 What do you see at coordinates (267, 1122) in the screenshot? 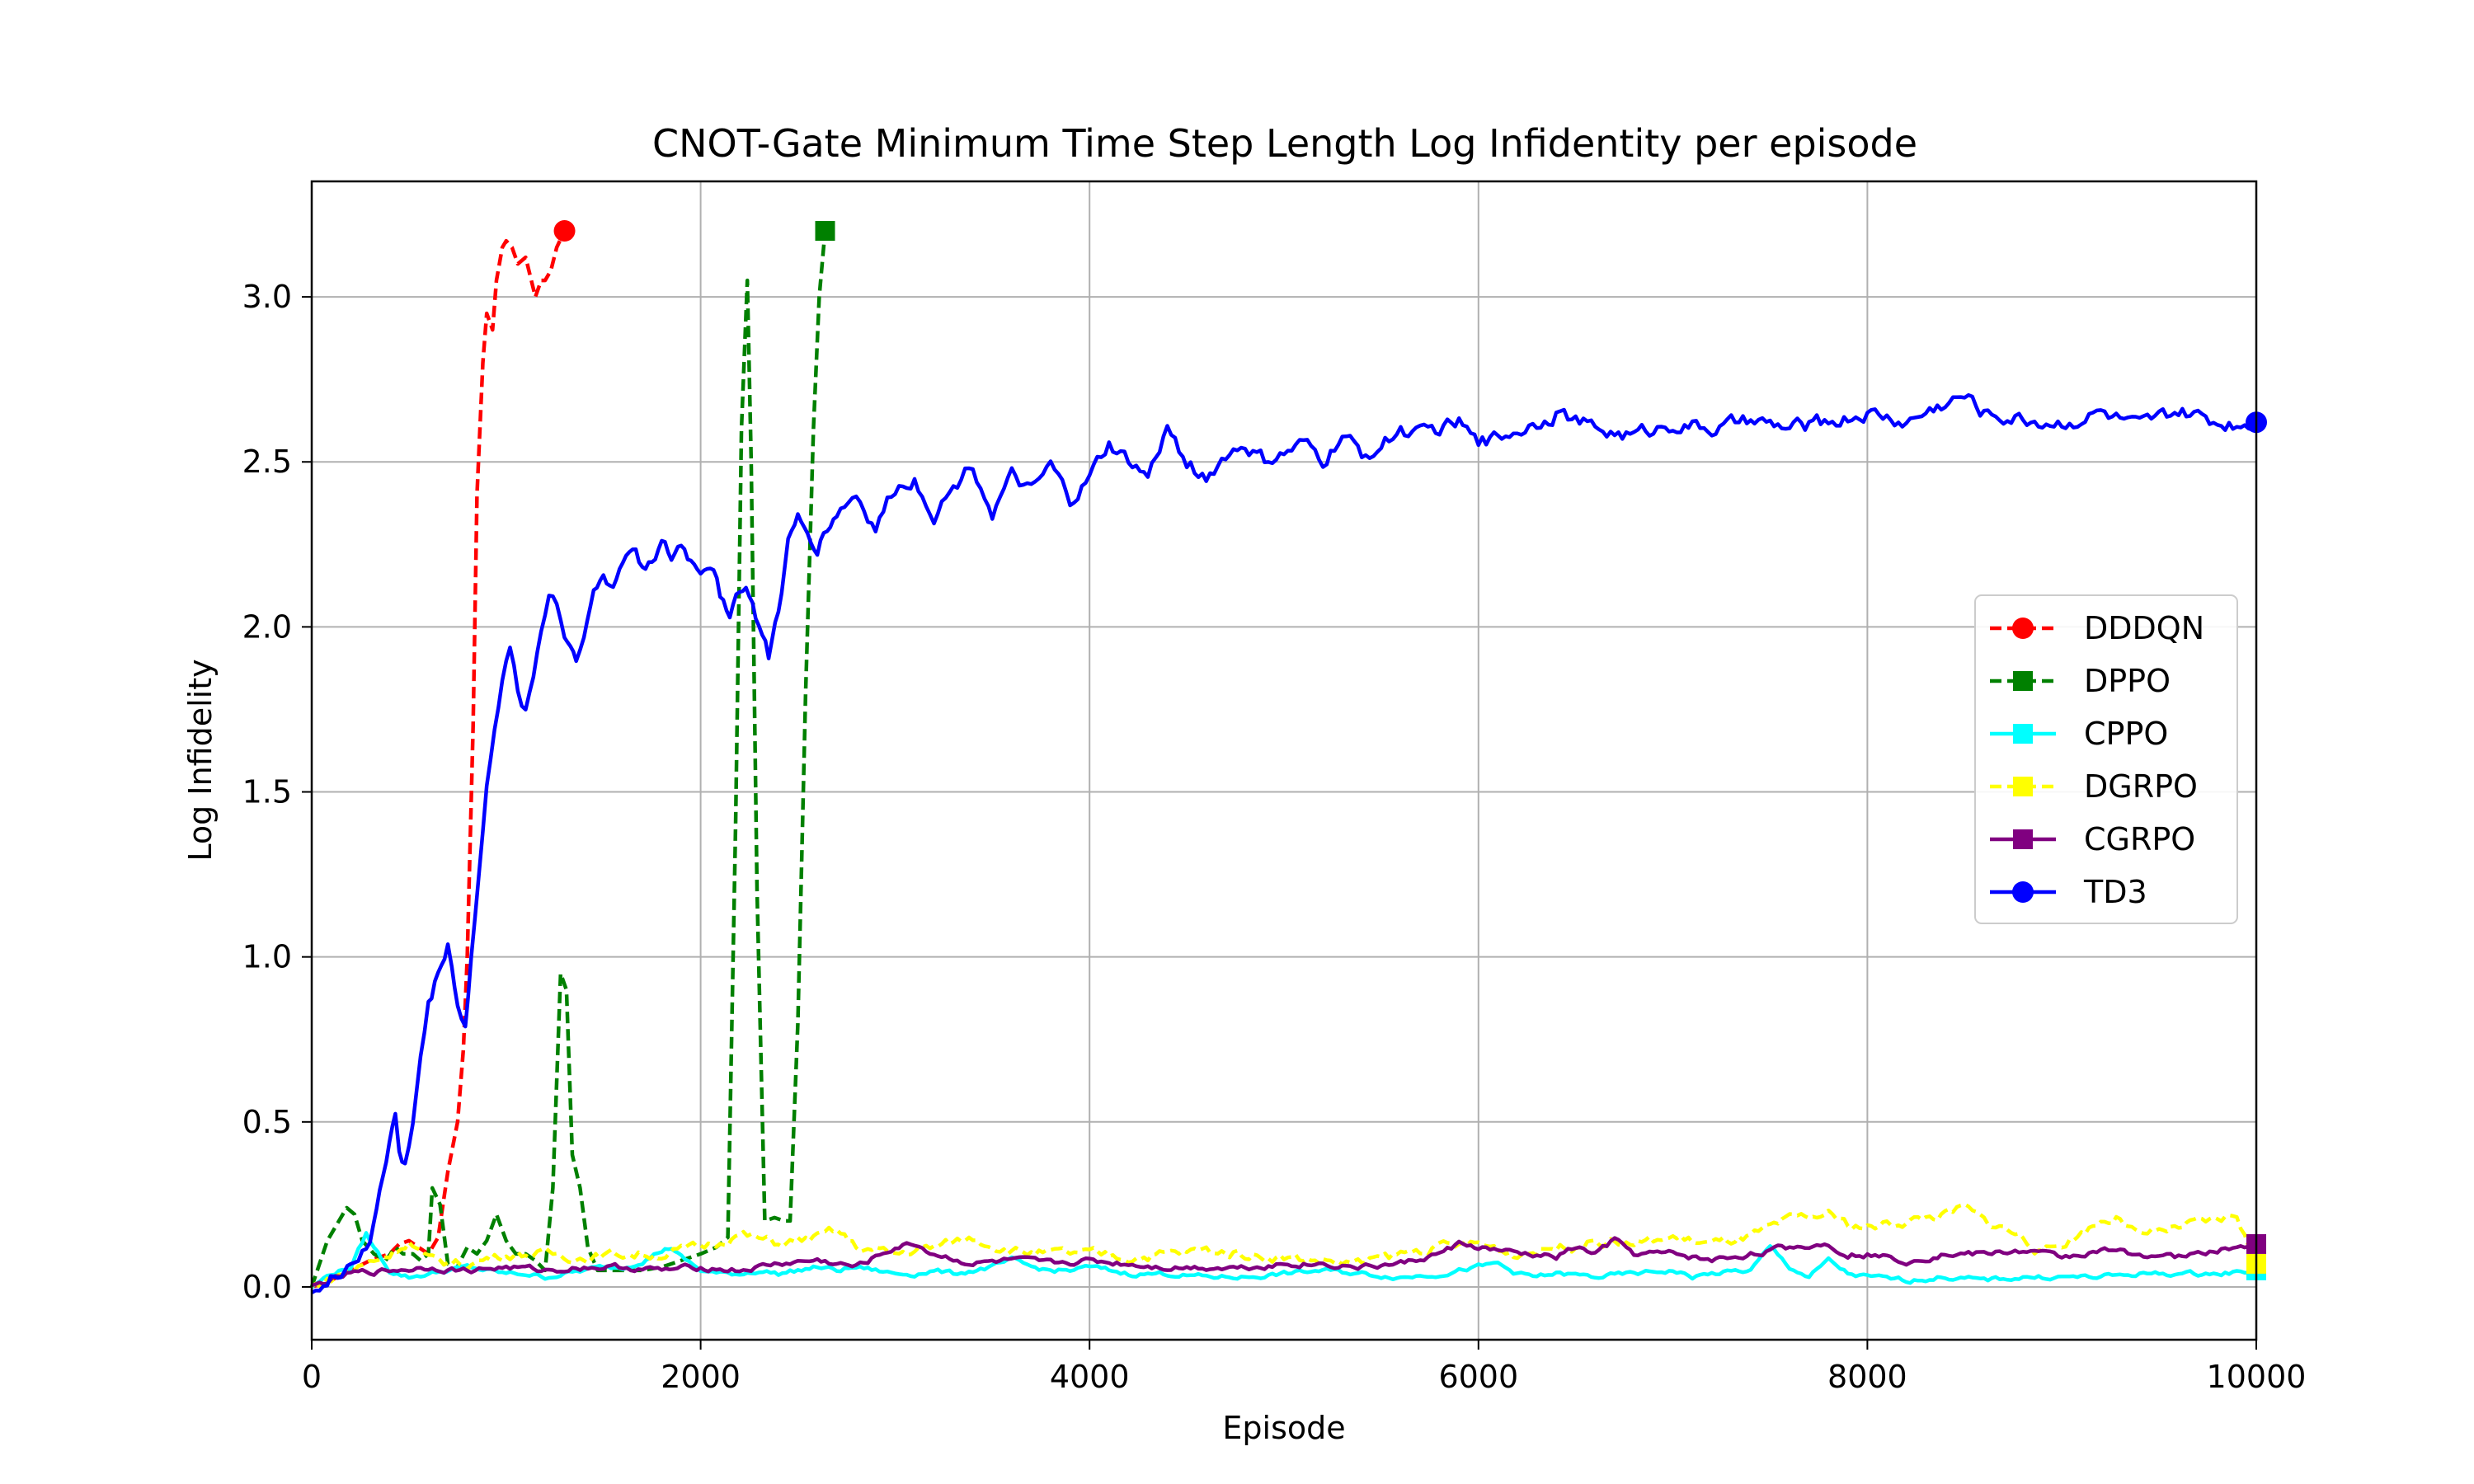
I see `y-tick-label: 0.5` at bounding box center [267, 1122].